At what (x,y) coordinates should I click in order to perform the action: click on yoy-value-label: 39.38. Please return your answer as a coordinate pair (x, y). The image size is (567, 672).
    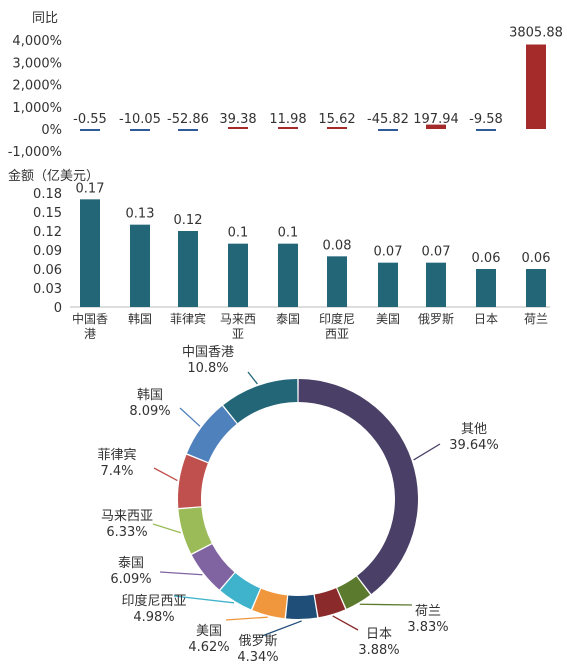
    Looking at the image, I should click on (237, 119).